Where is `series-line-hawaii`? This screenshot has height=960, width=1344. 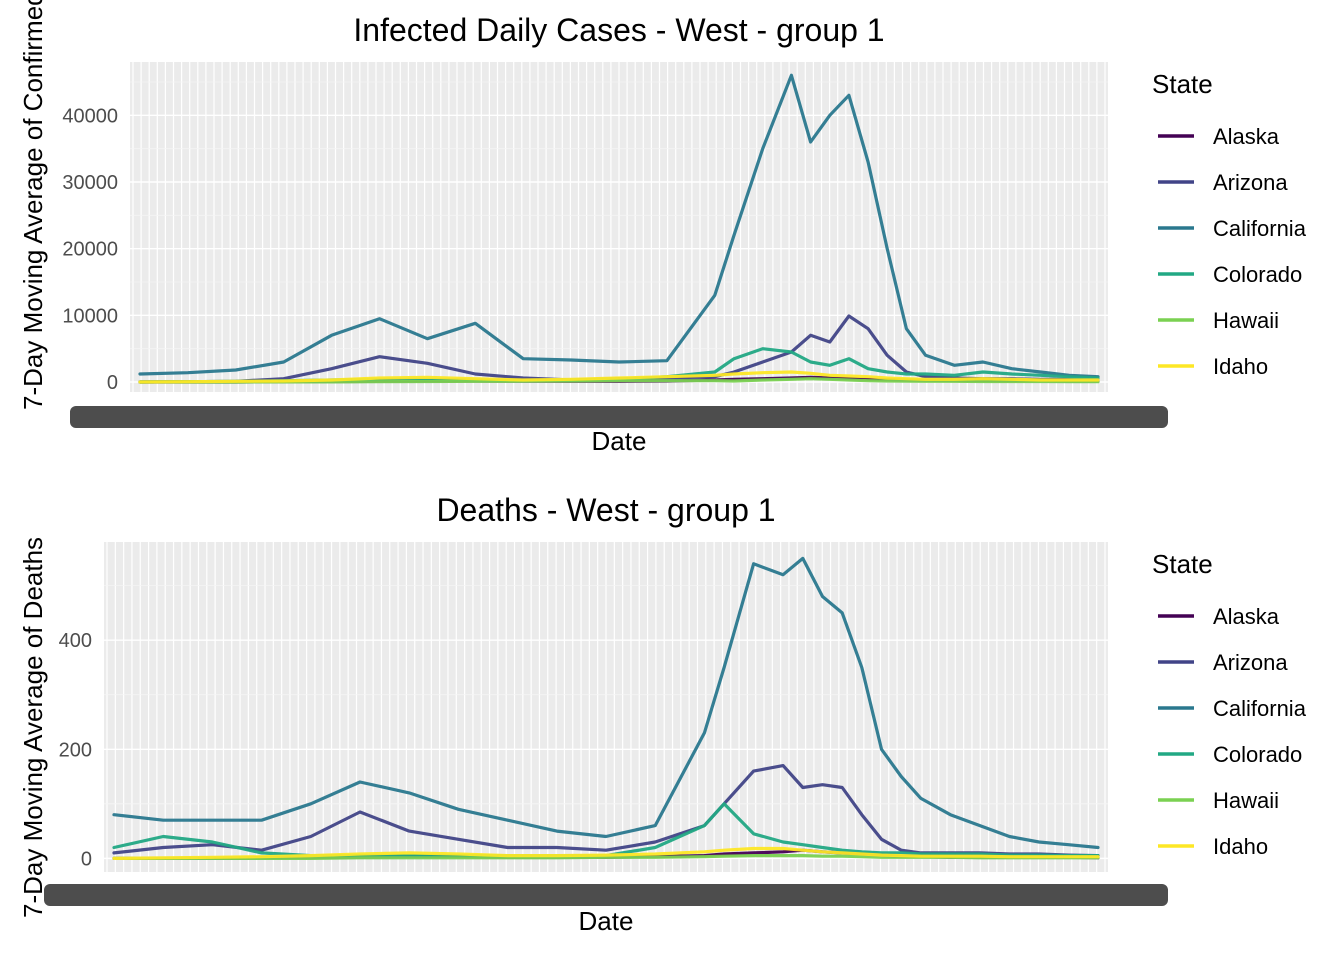 series-line-hawaii is located at coordinates (619, 380).